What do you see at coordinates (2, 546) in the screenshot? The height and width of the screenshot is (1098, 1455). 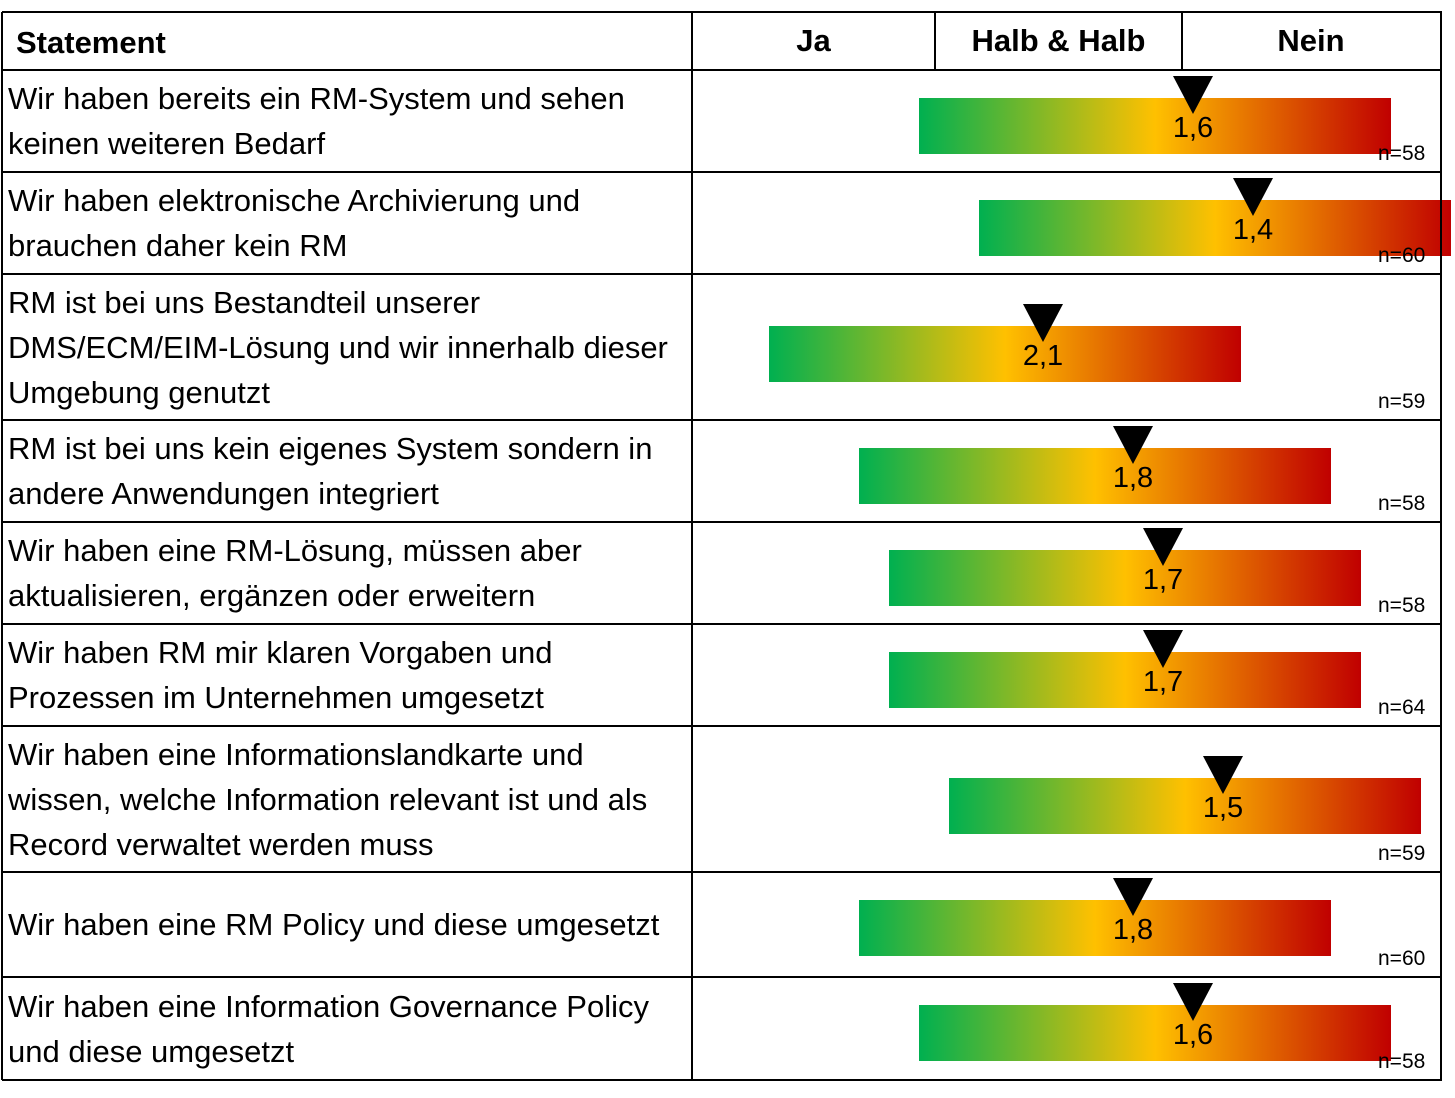 I see `table-border-left` at bounding box center [2, 546].